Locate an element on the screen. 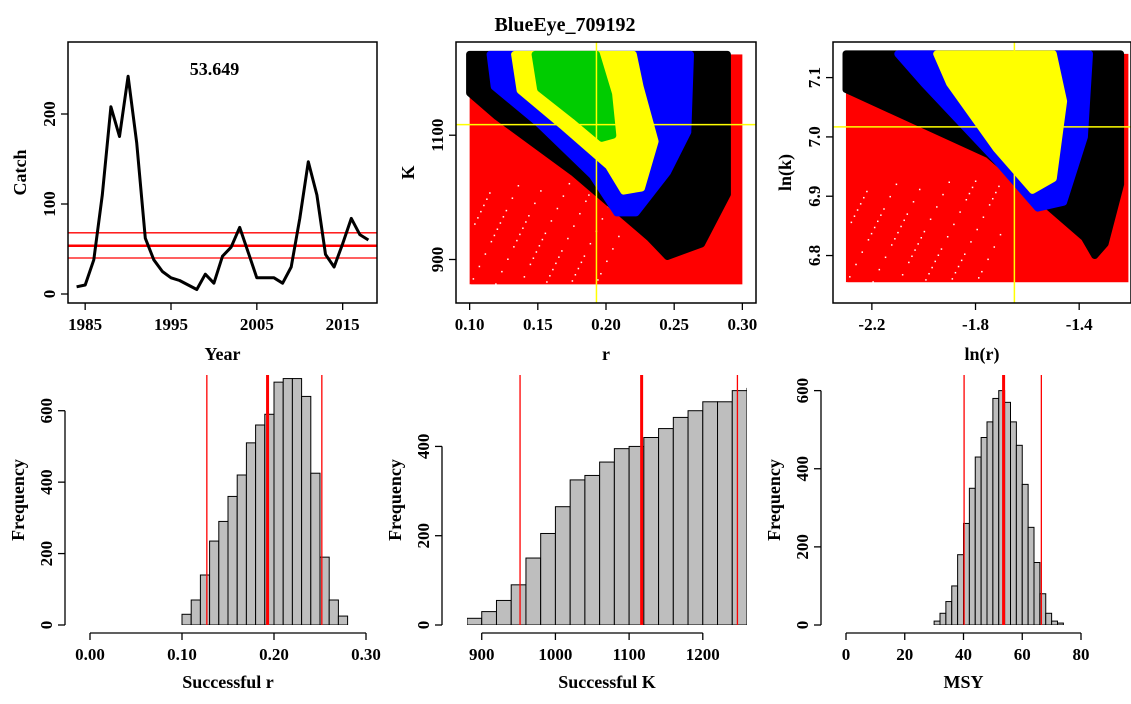 The height and width of the screenshot is (704, 1131). catch-y-tick-label: 100 is located at coordinates (49, 204).